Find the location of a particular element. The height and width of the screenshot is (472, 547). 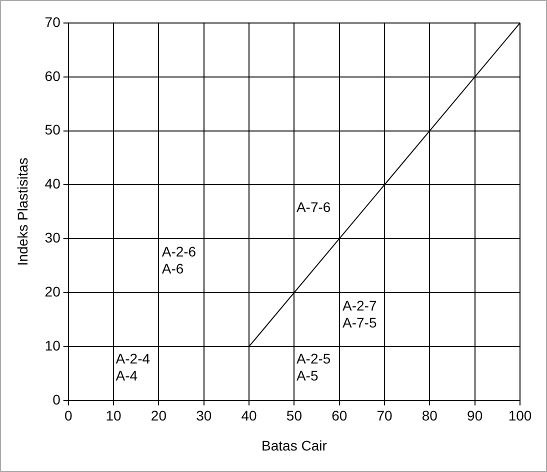

x-tick-label: 10 is located at coordinates (114, 416).